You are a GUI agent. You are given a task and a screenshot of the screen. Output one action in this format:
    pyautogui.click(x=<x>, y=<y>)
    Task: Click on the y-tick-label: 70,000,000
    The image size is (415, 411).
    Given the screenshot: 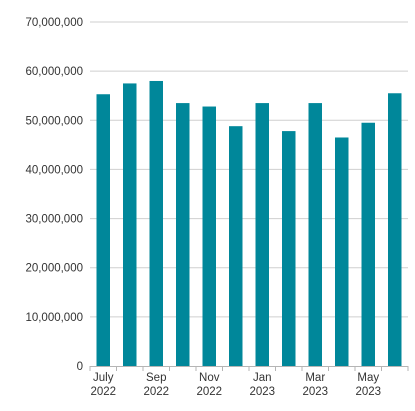 What is the action you would take?
    pyautogui.click(x=54, y=23)
    